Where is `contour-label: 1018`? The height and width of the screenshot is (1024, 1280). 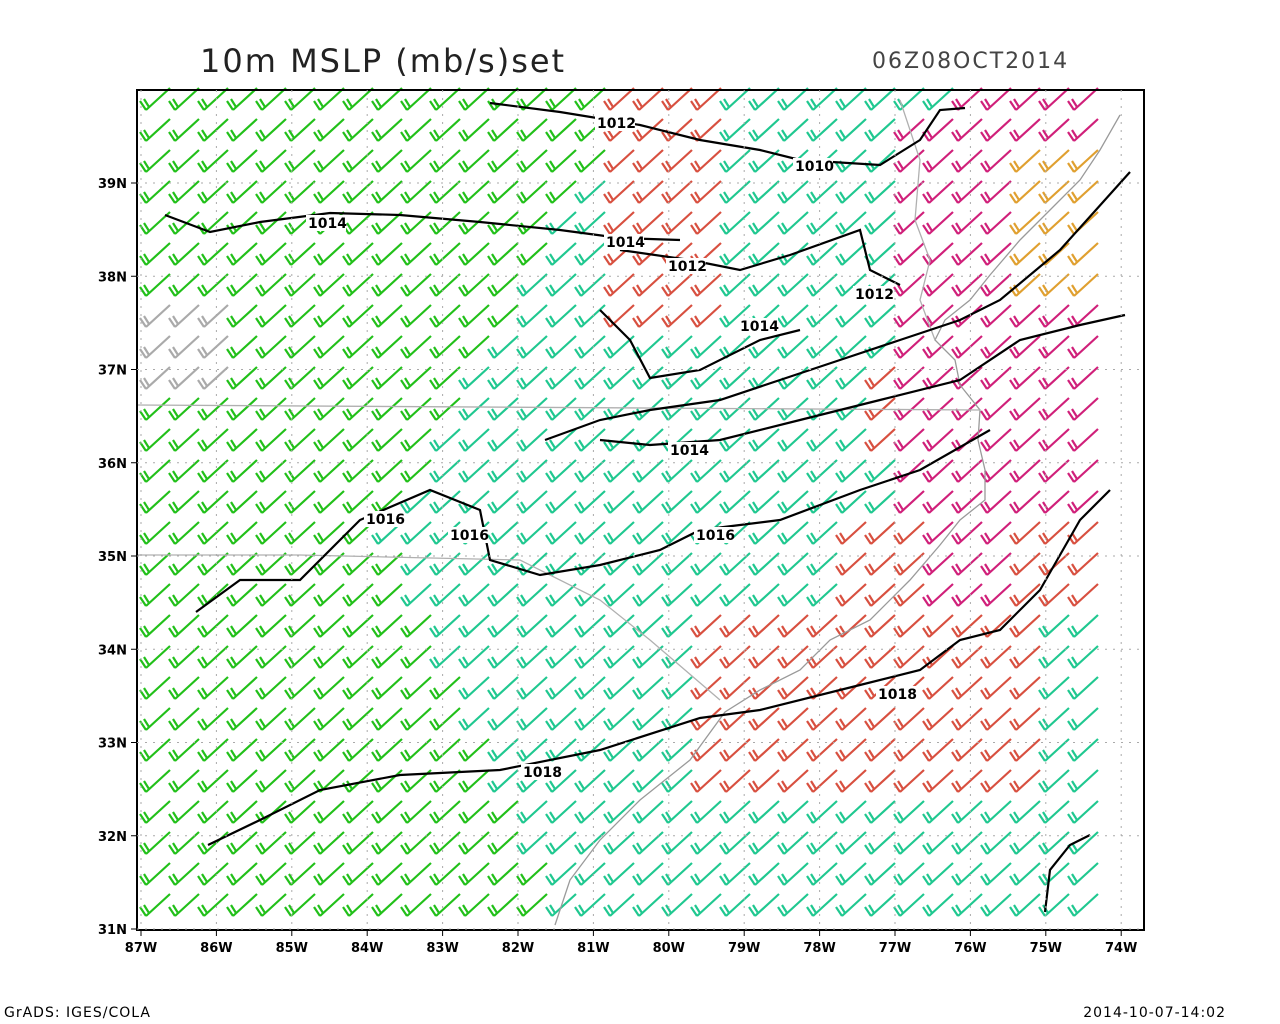 contour-label: 1018 is located at coordinates (897, 695).